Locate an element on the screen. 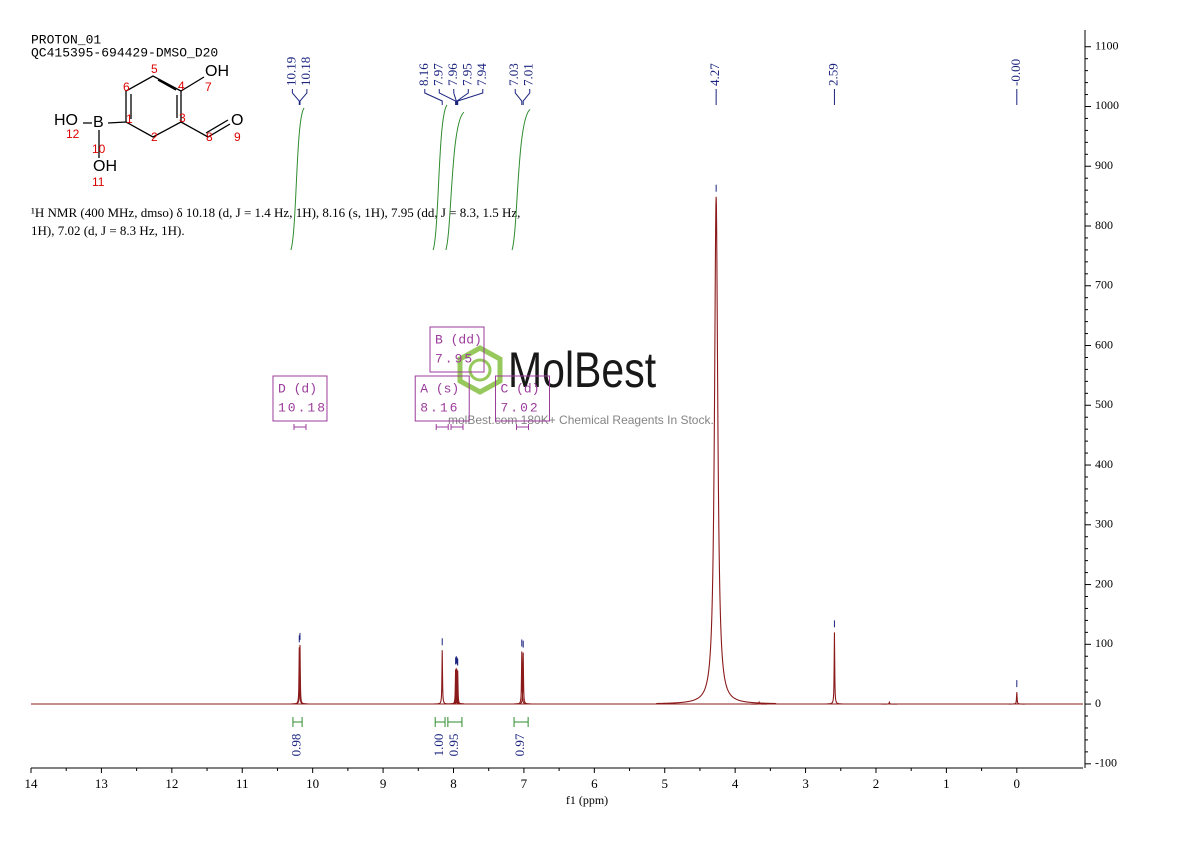  multiplet-shift: 8.16 is located at coordinates (439, 407).